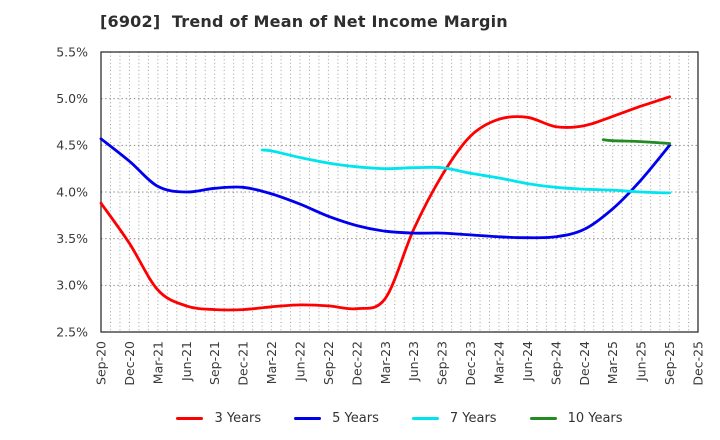 The height and width of the screenshot is (440, 720). What do you see at coordinates (595, 418) in the screenshot?
I see `legend-label-10-years: 10 Years` at bounding box center [595, 418].